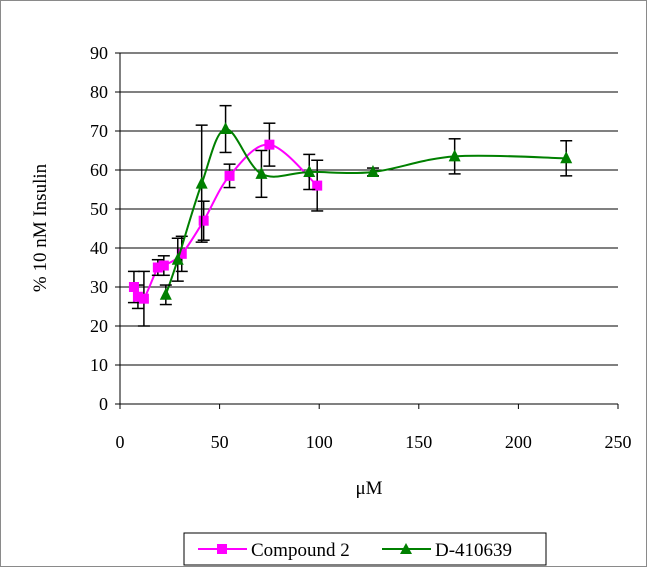 This screenshot has height=567, width=647. I want to click on x-tick-label: 0, so click(120, 442).